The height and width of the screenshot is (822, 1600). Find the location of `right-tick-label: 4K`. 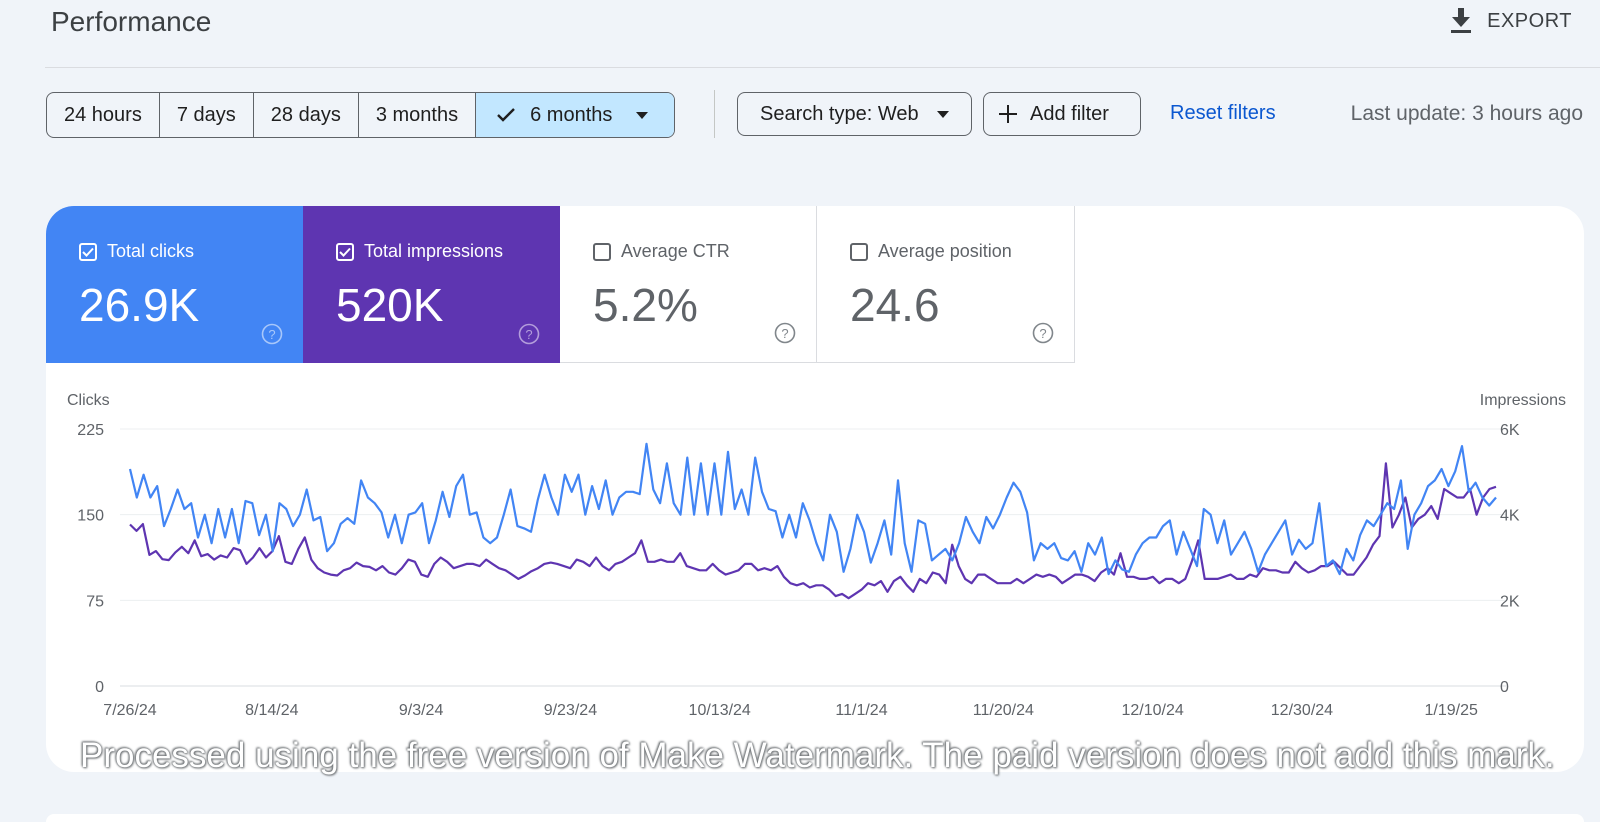

right-tick-label: 4K is located at coordinates (1510, 516).